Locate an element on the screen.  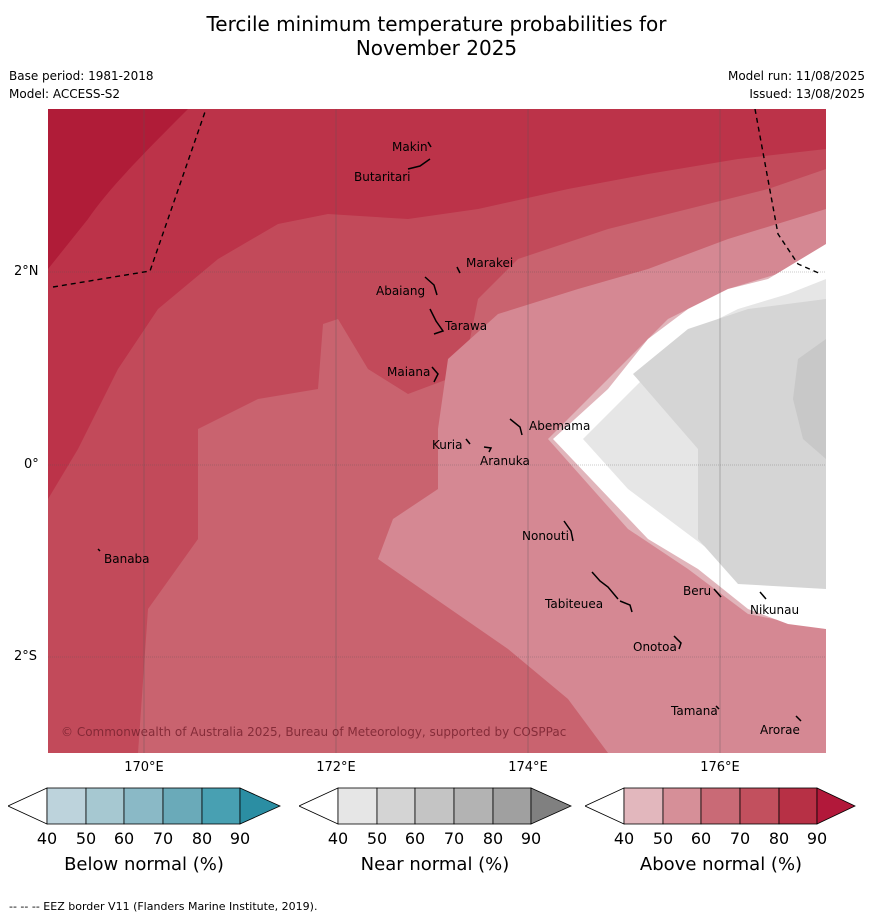
label-nonouti: Nonouti is located at coordinates (545, 536).